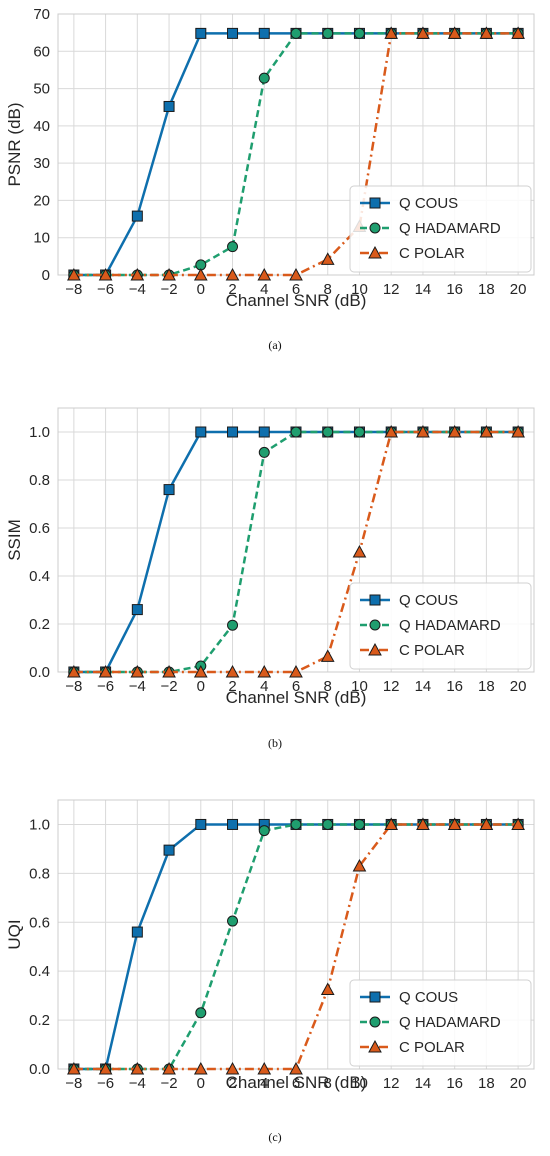 The height and width of the screenshot is (1156, 550). What do you see at coordinates (105, 289) in the screenshot?
I see `x-tick-label: −6` at bounding box center [105, 289].